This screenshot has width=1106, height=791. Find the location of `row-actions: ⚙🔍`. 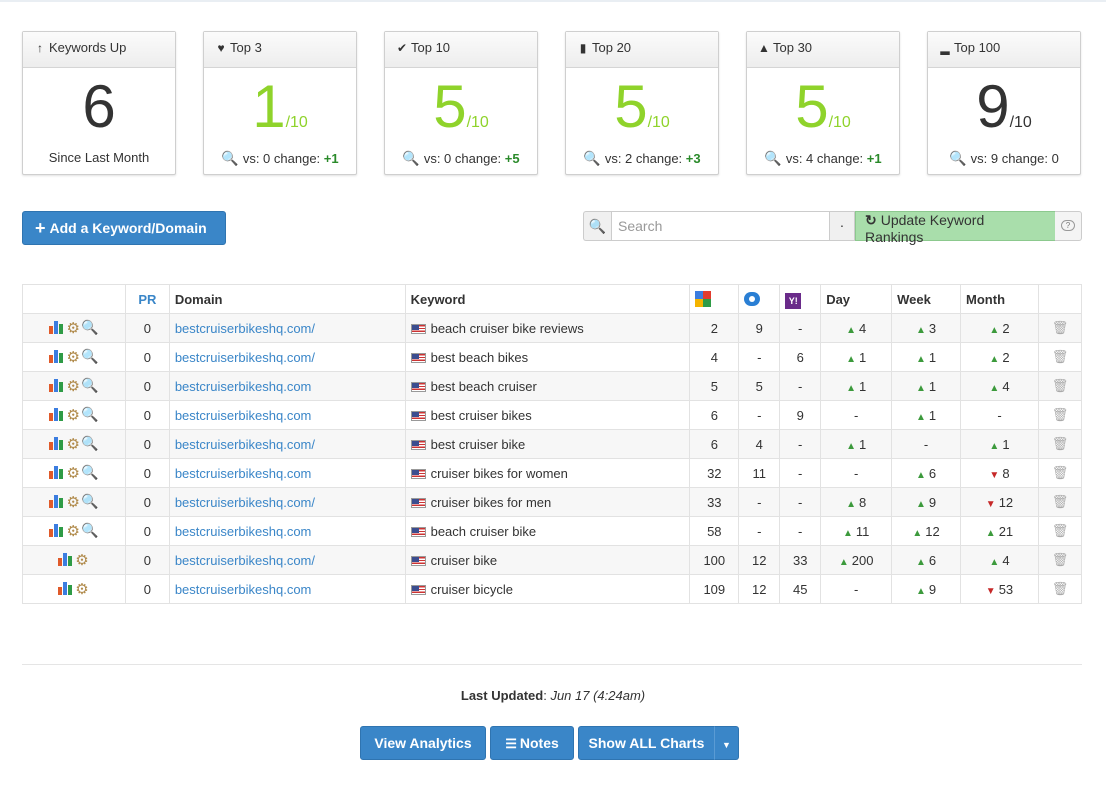

row-actions: ⚙🔍 is located at coordinates (74, 328).